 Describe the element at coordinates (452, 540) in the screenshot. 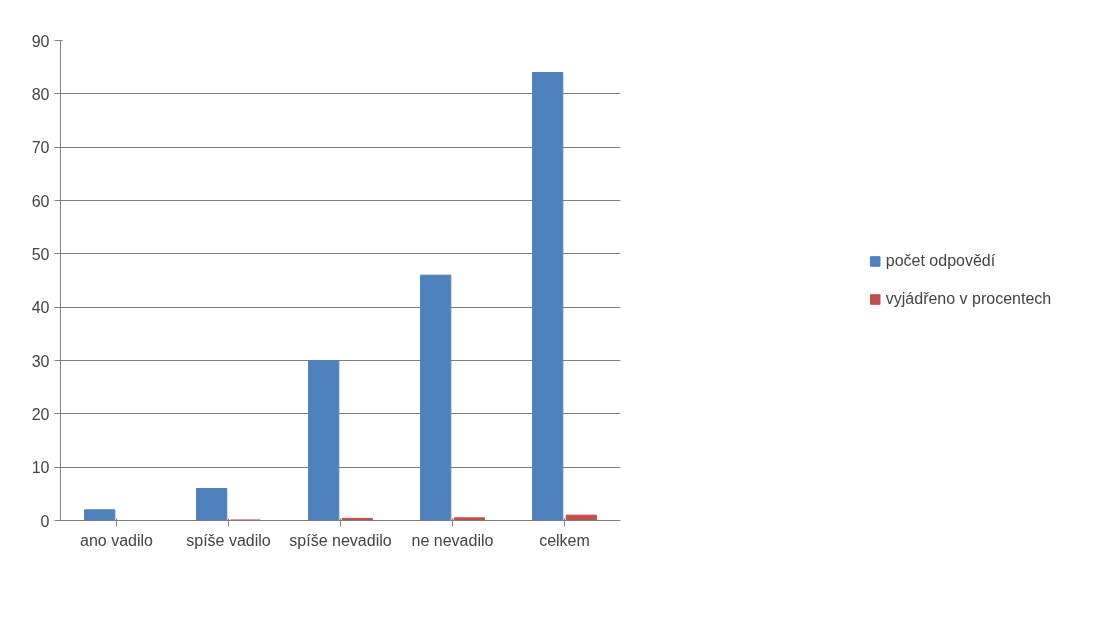

I see `x-tick-label: ne nevadilo` at that location.